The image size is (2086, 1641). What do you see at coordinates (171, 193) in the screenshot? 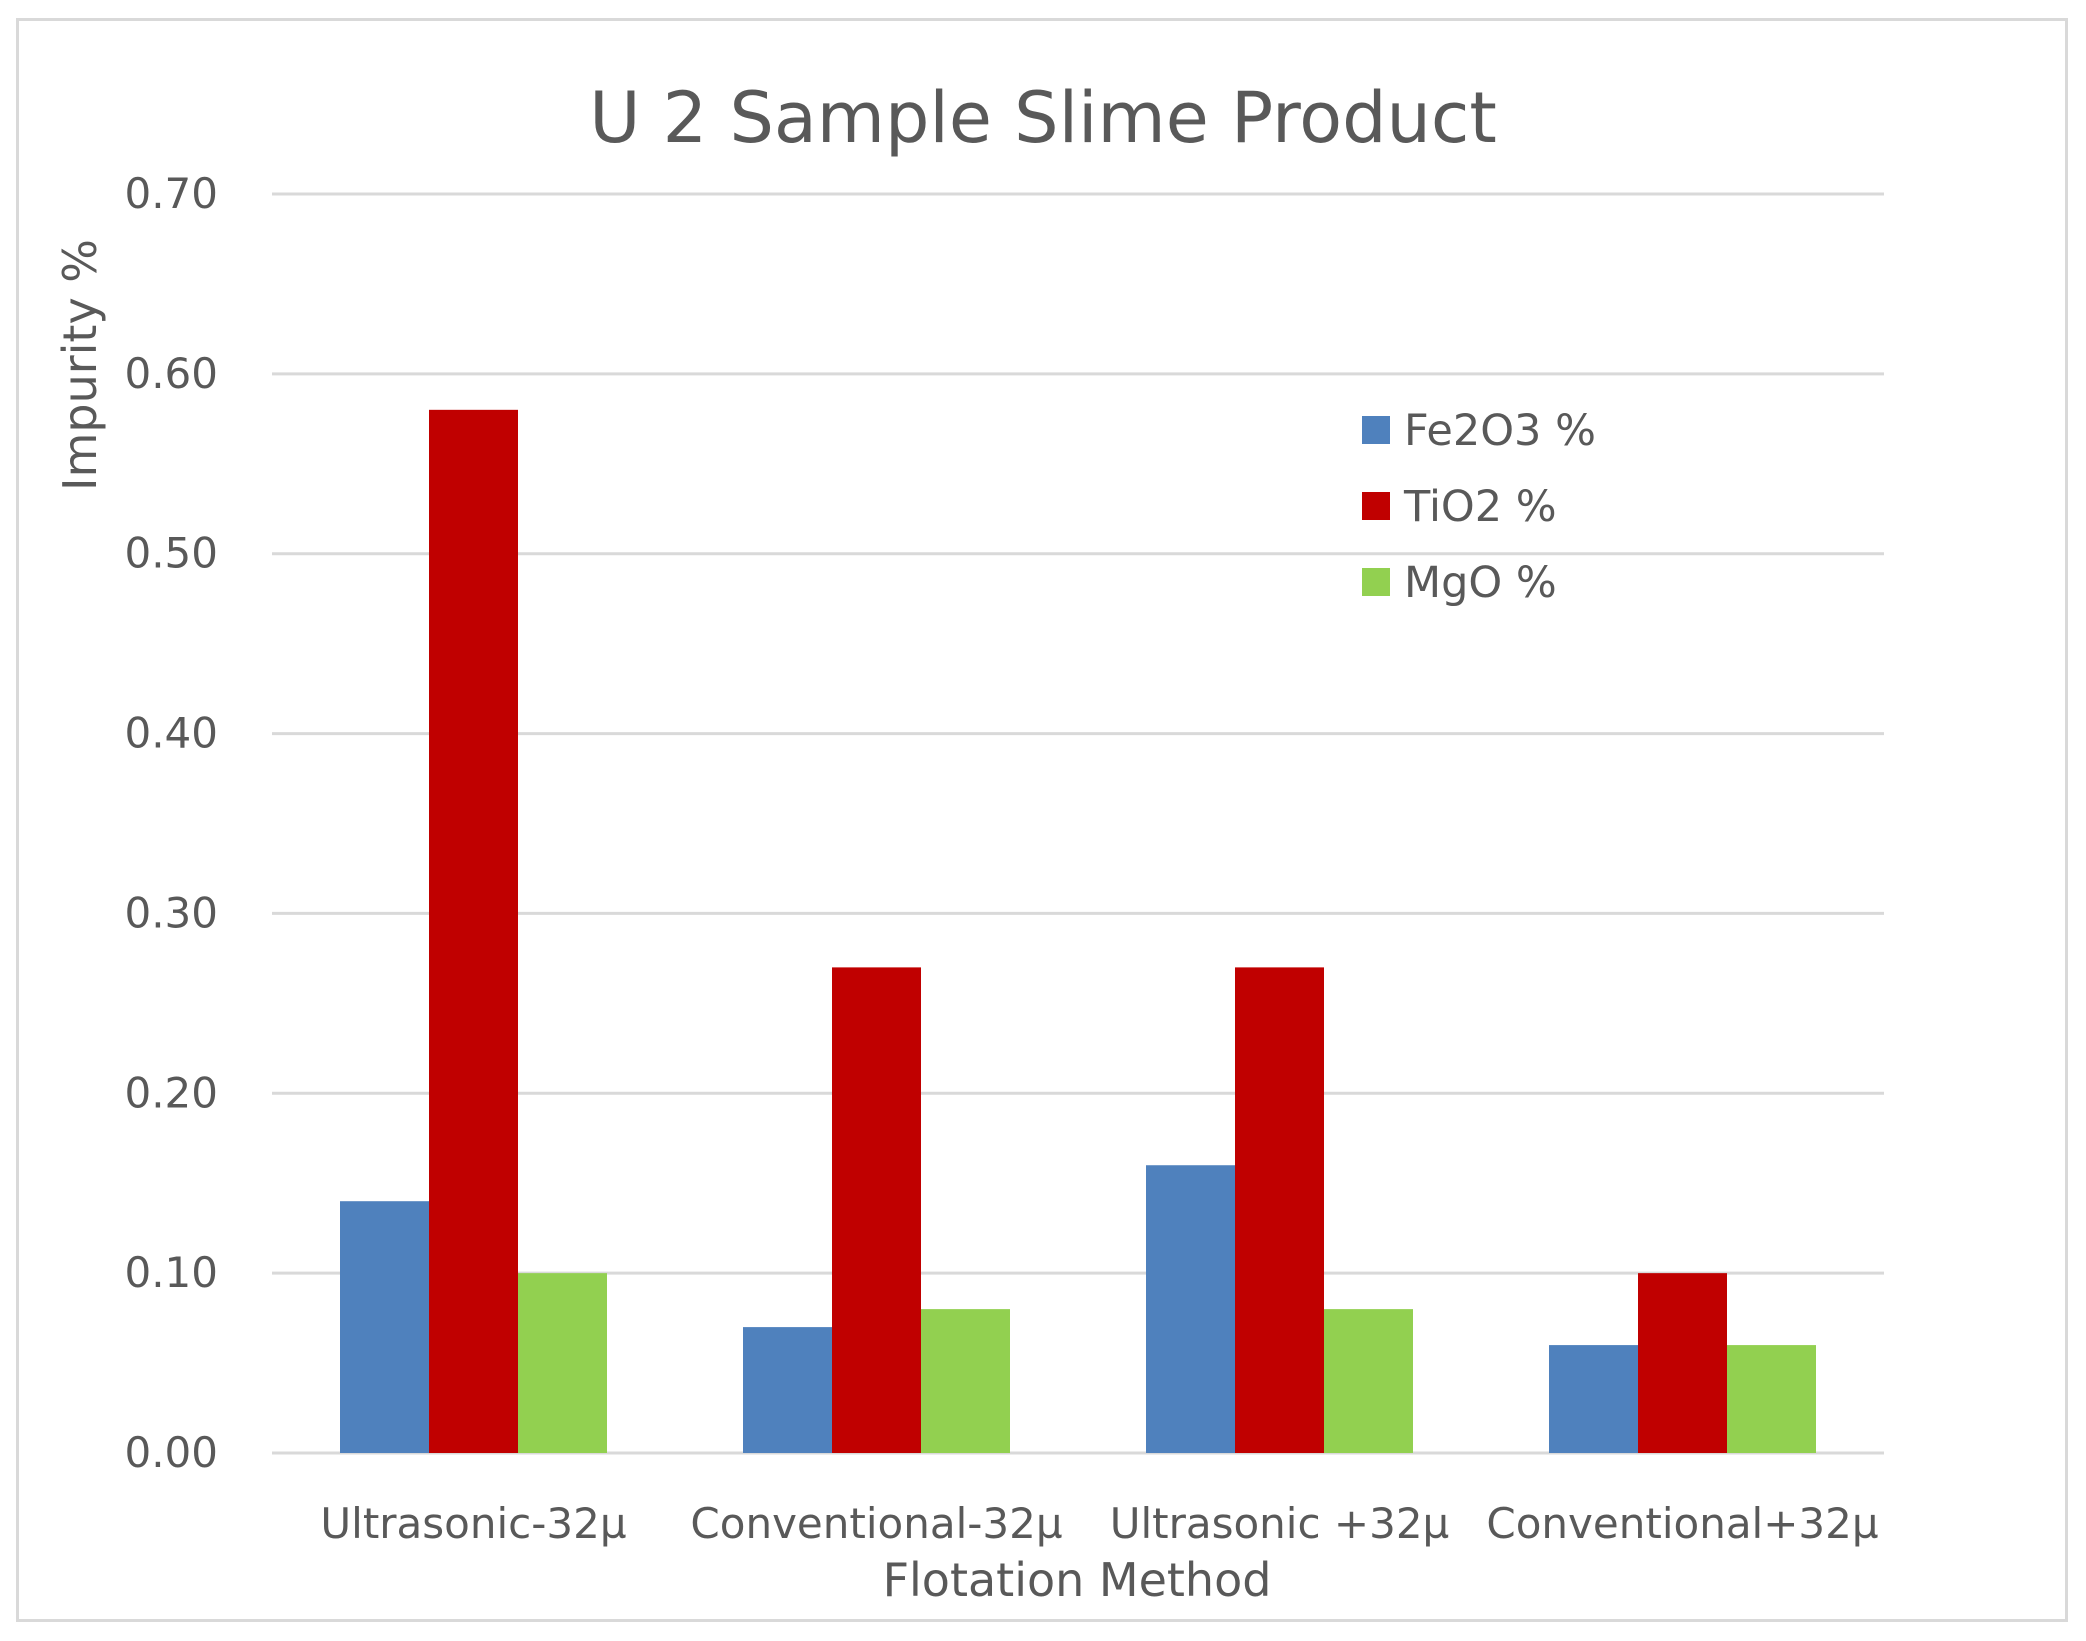
I see `y-tick-label: 0.70` at bounding box center [171, 193].